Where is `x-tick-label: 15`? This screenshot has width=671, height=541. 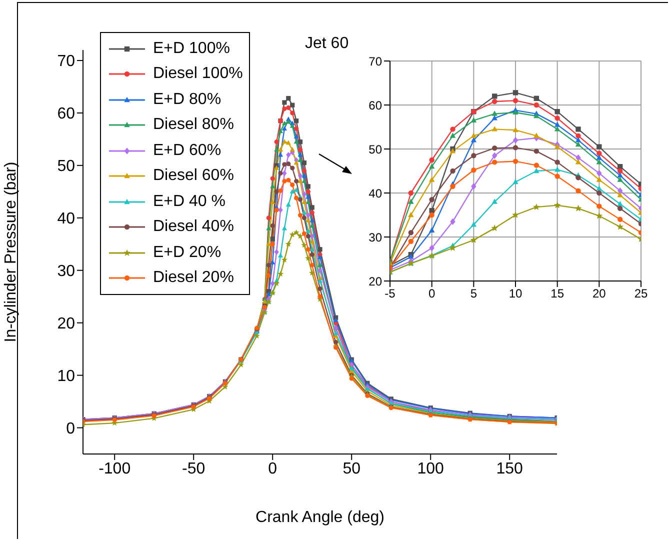
x-tick-label: 15 is located at coordinates (557, 293).